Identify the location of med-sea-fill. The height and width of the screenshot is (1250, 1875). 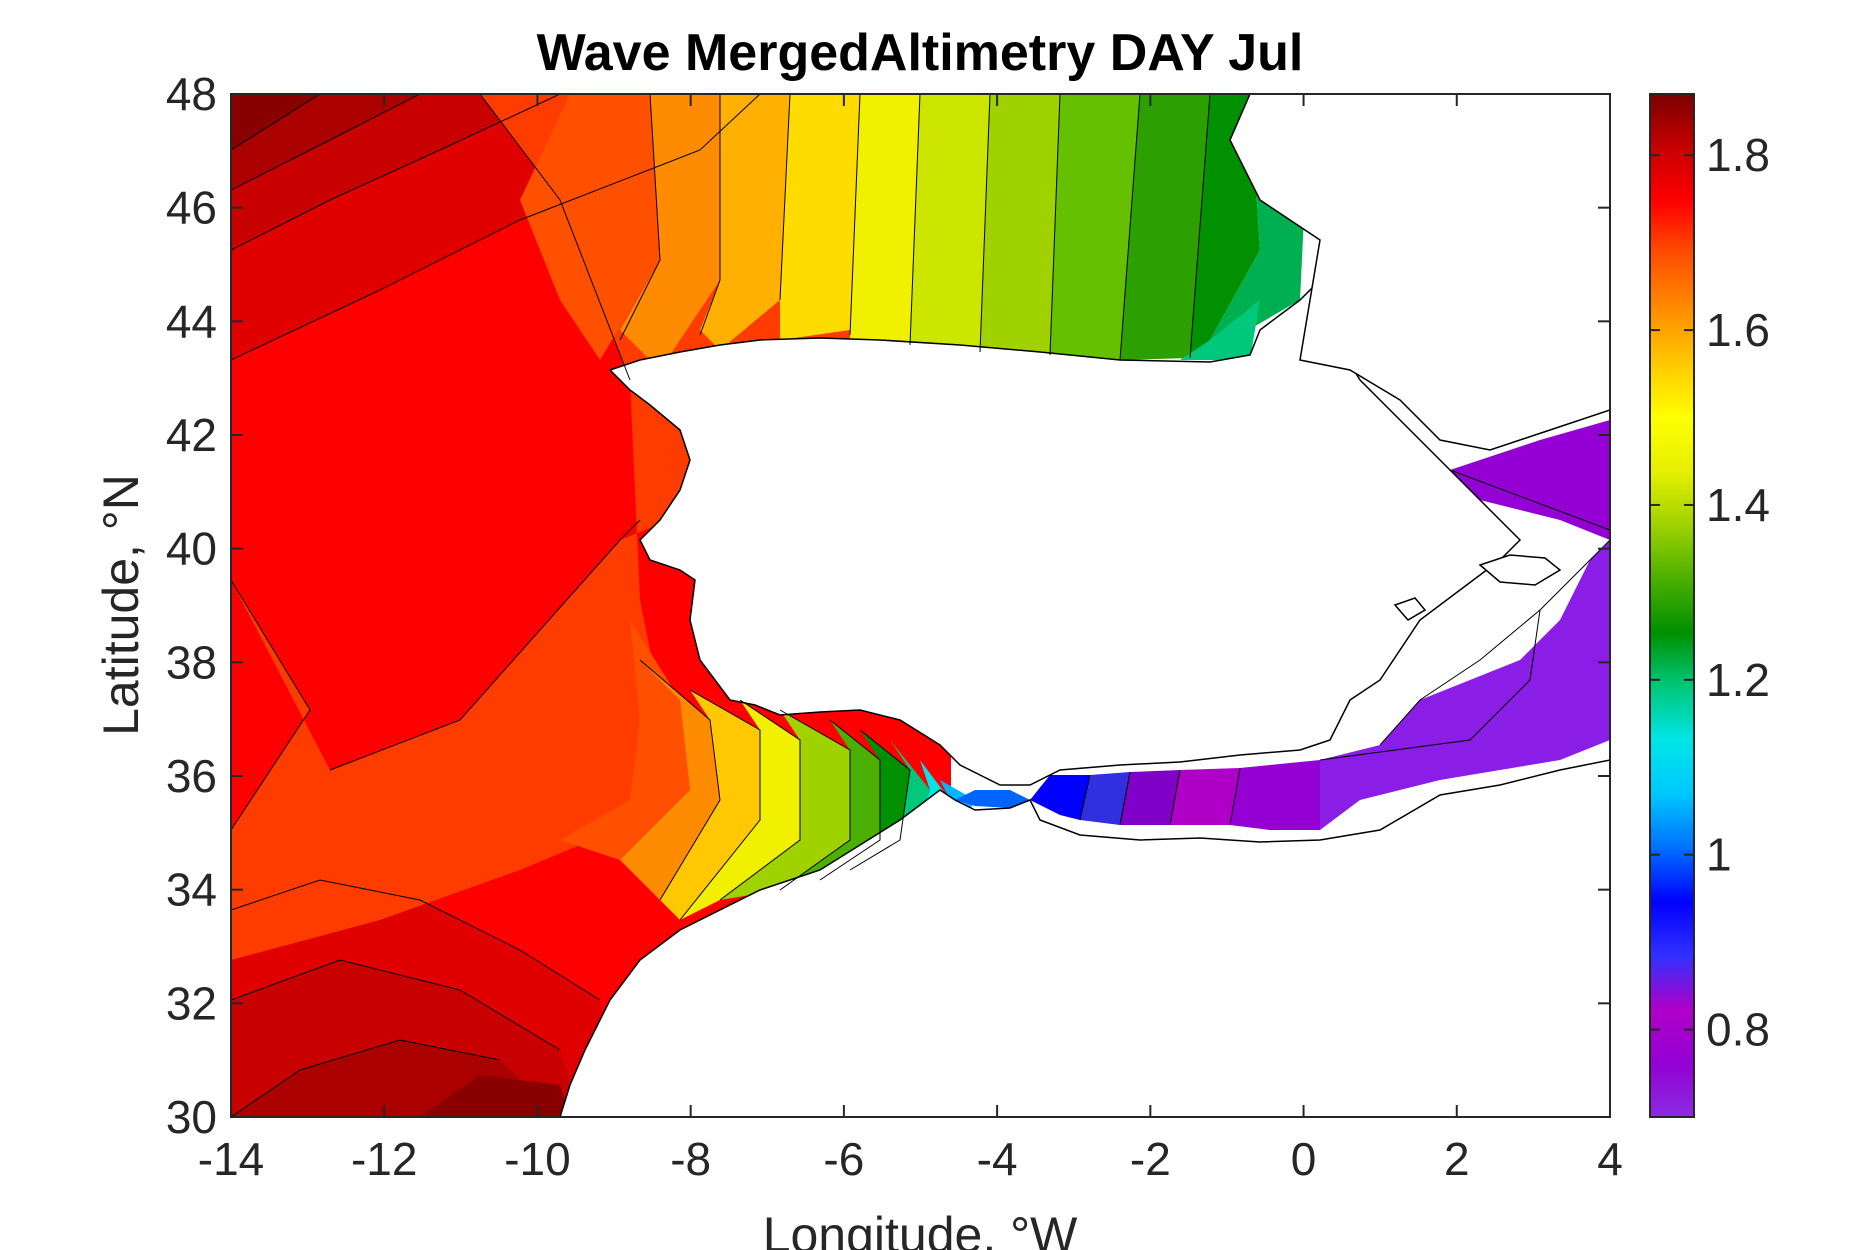
(1465, 685).